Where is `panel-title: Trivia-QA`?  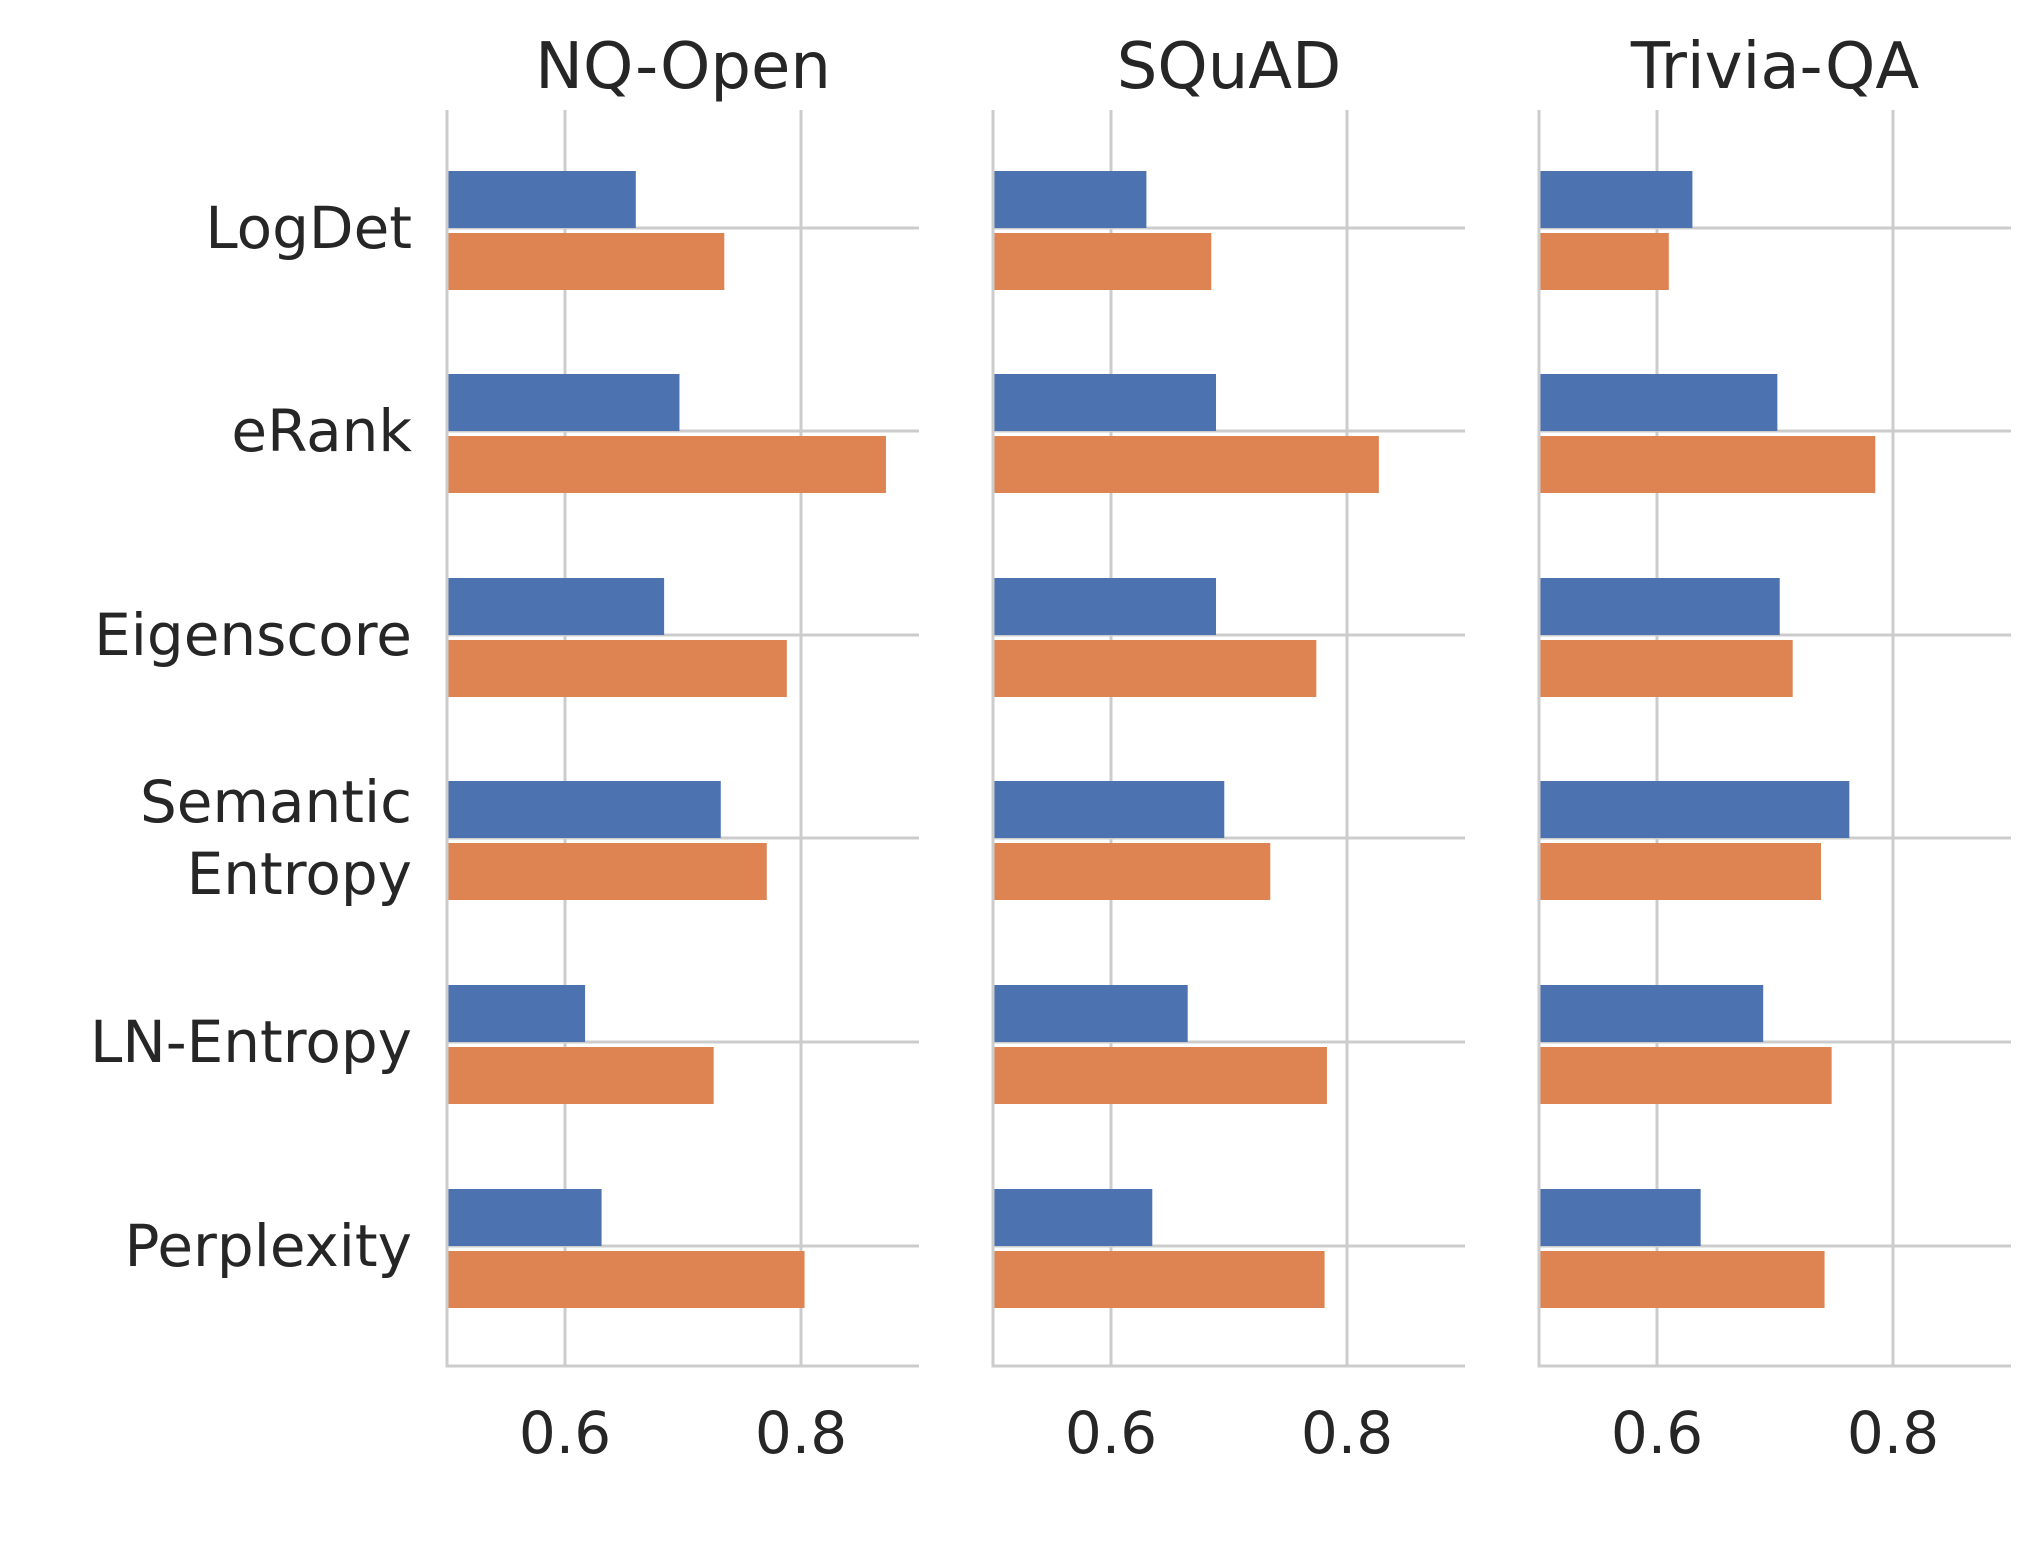
panel-title: Trivia-QA is located at coordinates (1774, 67).